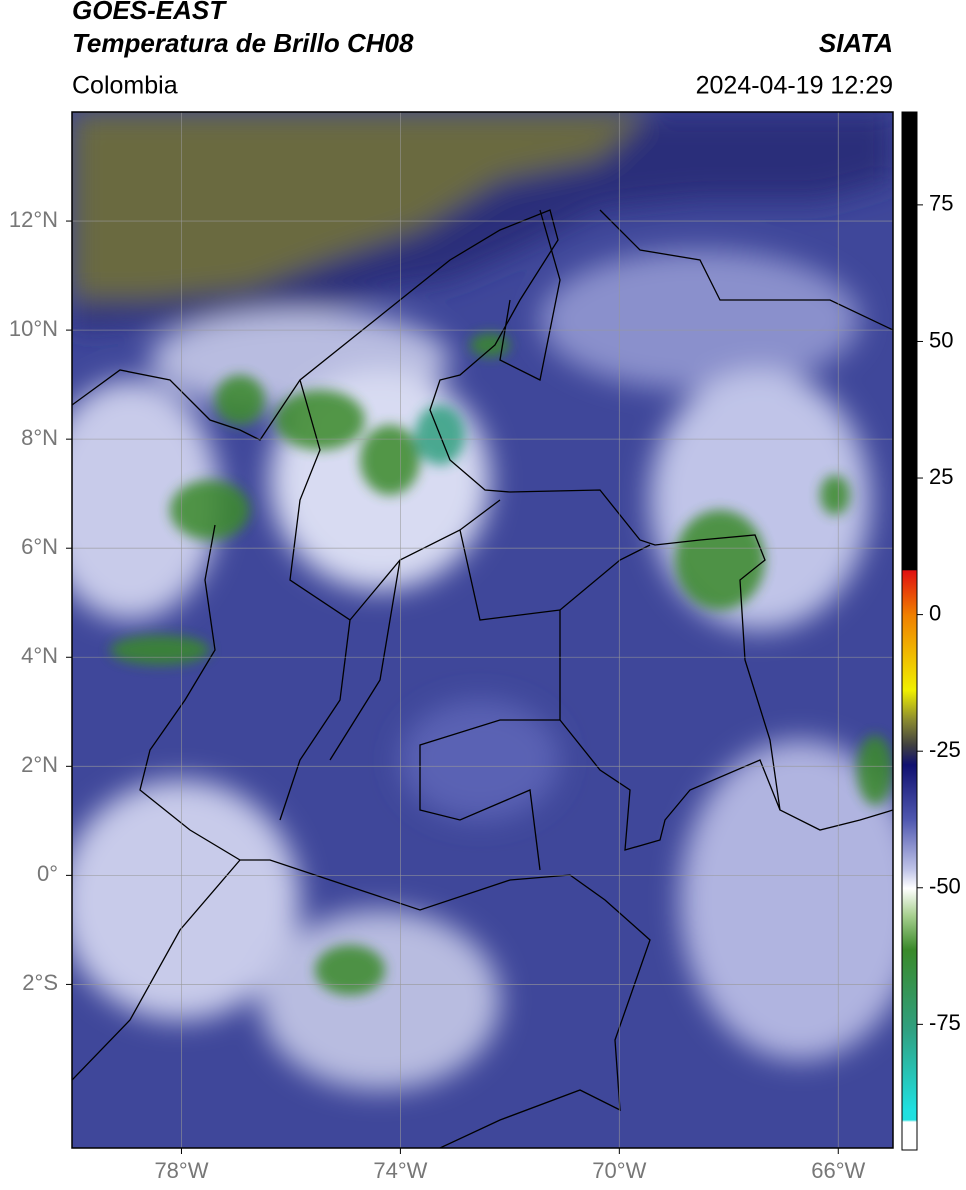  Describe the element at coordinates (39, 437) in the screenshot. I see `lat-tick-label: 8°N` at that location.